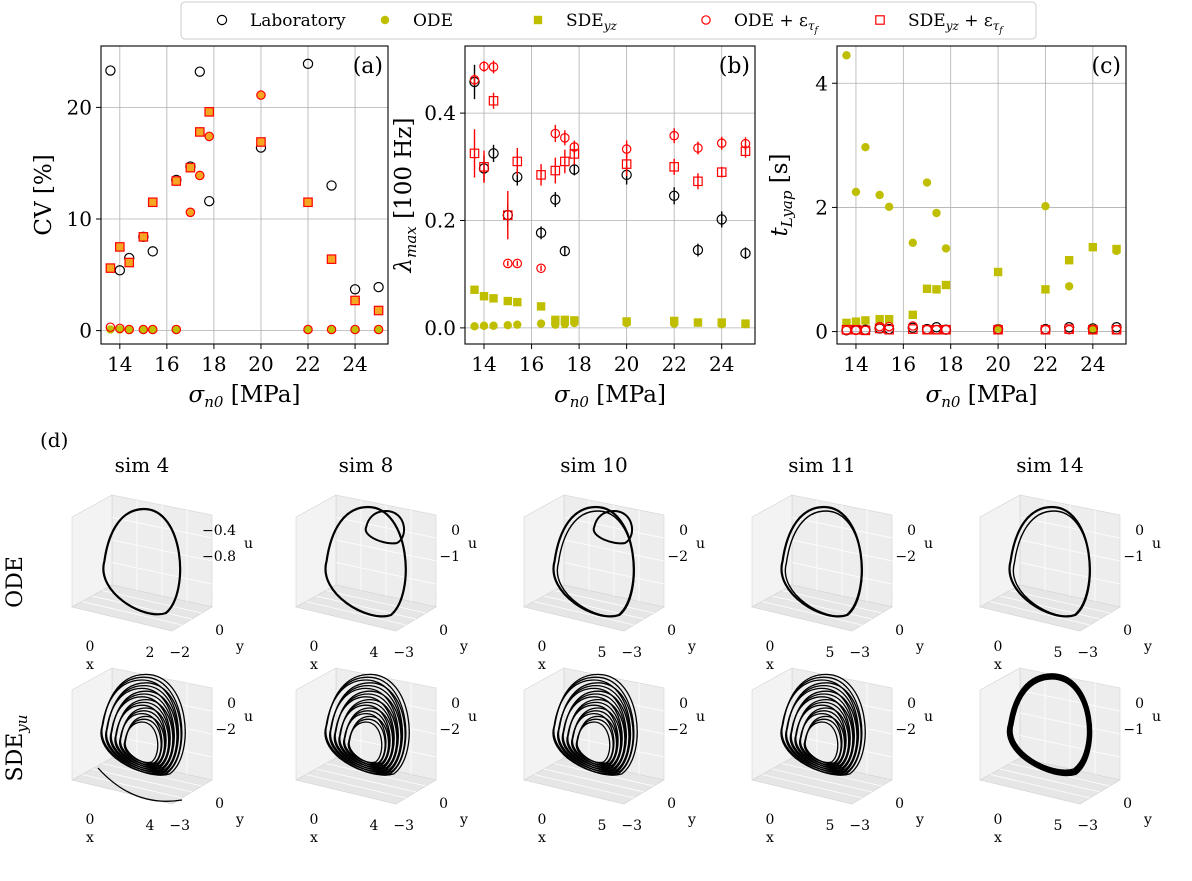 The width and height of the screenshot is (1192, 881). Describe the element at coordinates (1070, 649) in the screenshot. I see `sim-column: sim 140−1u0 5x0−3 y0−1u0 5x0−3 y` at that location.